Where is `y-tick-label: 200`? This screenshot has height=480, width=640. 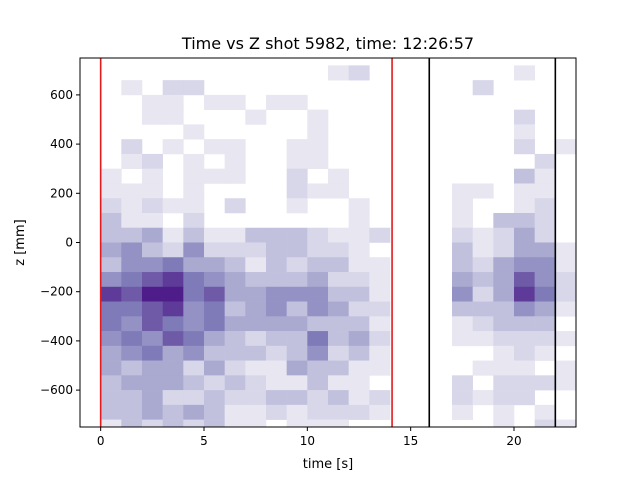
y-tick-label: 200 is located at coordinates (61, 193).